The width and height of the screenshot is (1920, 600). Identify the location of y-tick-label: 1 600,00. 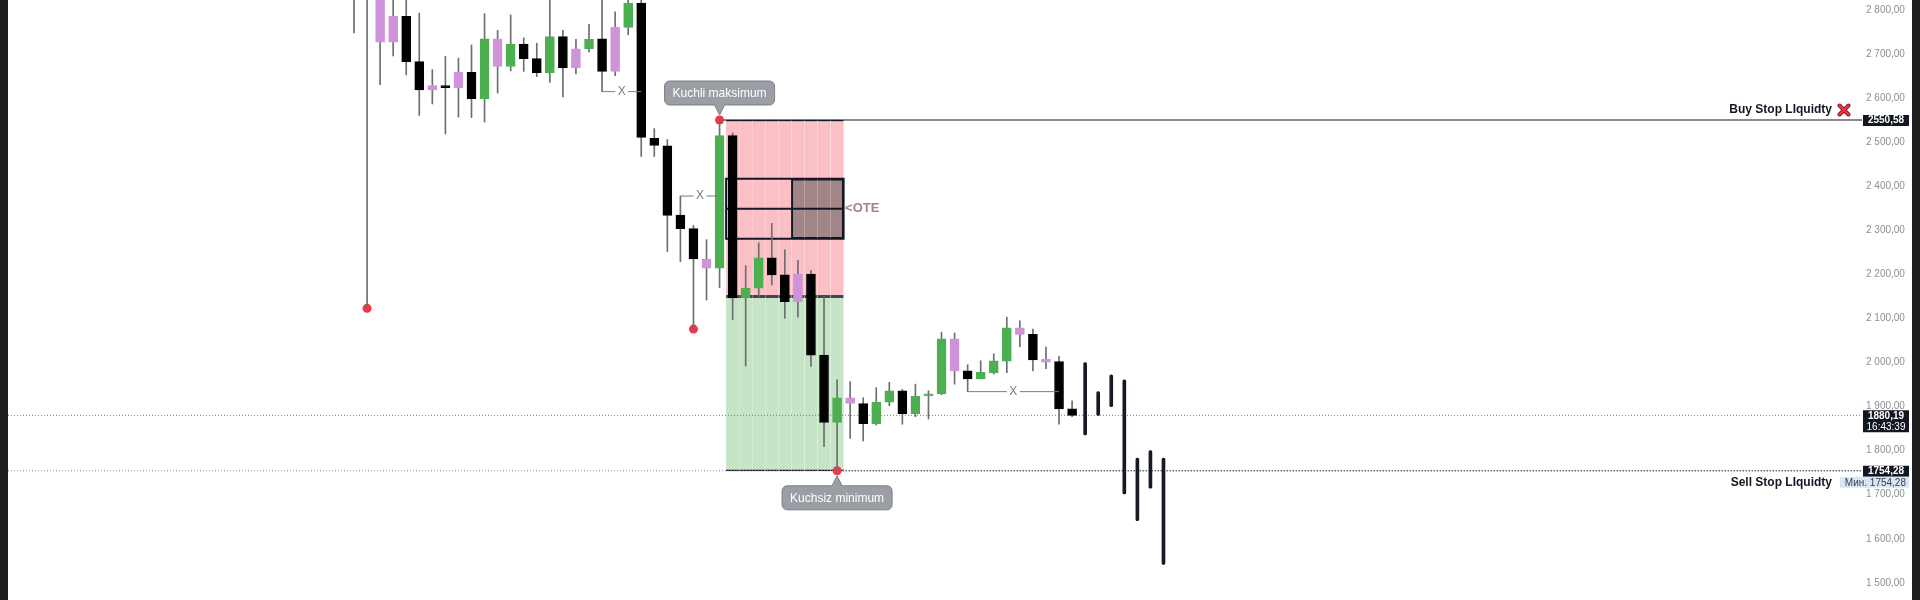
(1886, 538).